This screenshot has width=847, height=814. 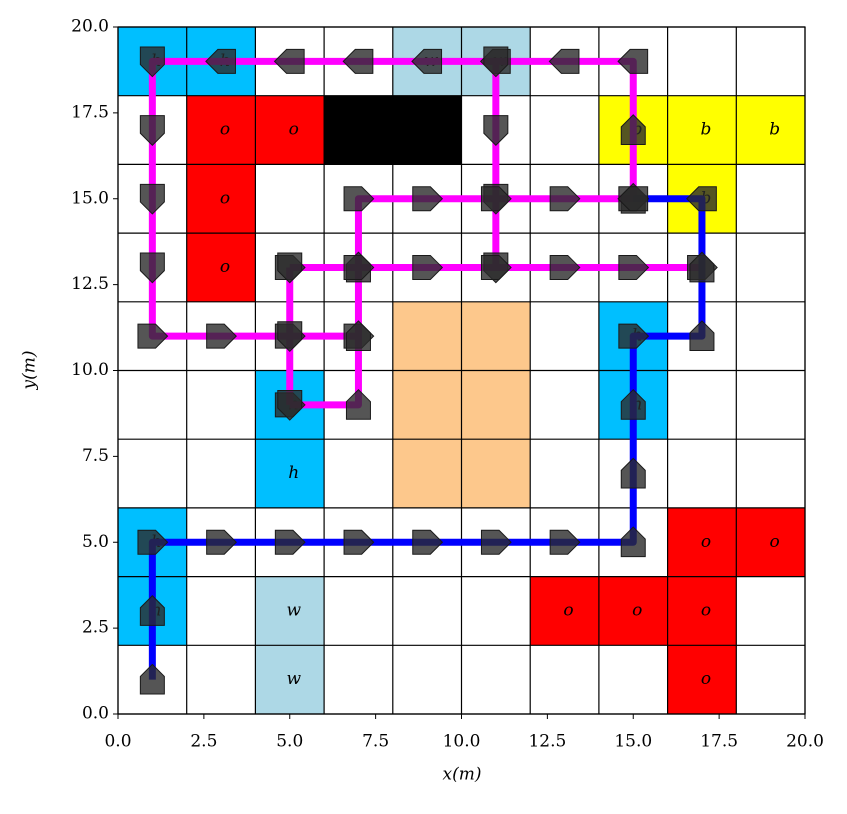 I want to click on y-tick-label: 0.0, so click(x=95, y=714).